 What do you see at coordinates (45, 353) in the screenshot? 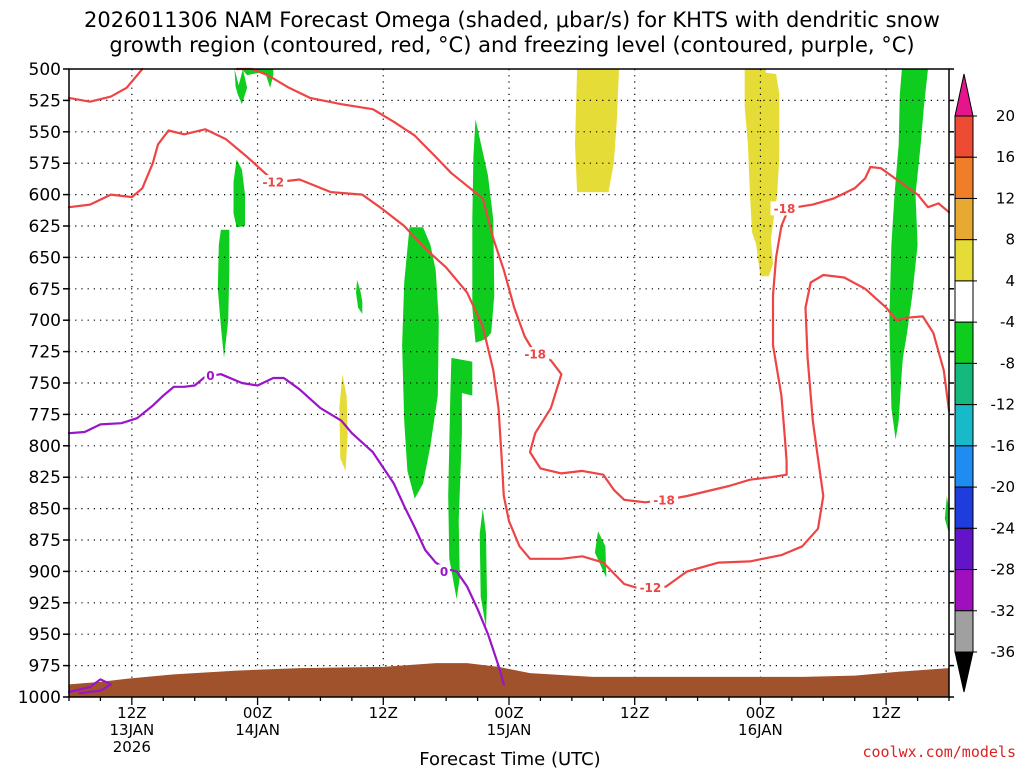
I see `ytick-label-725: 725` at bounding box center [45, 353].